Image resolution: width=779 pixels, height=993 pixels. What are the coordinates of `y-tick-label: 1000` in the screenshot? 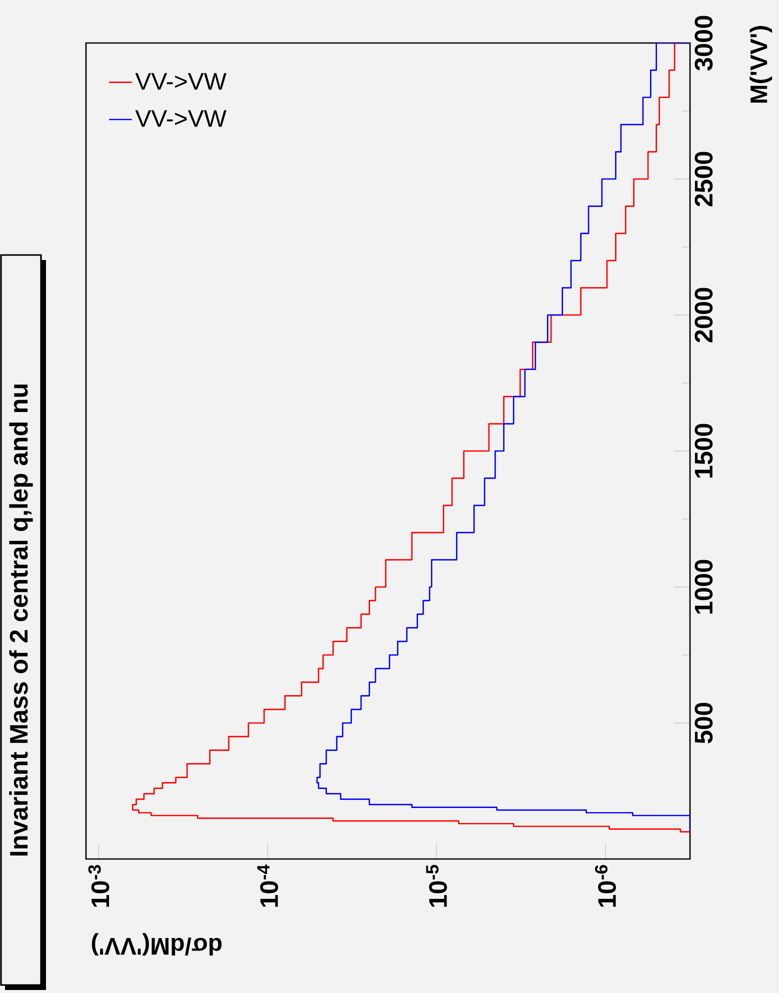 It's located at (703, 587).